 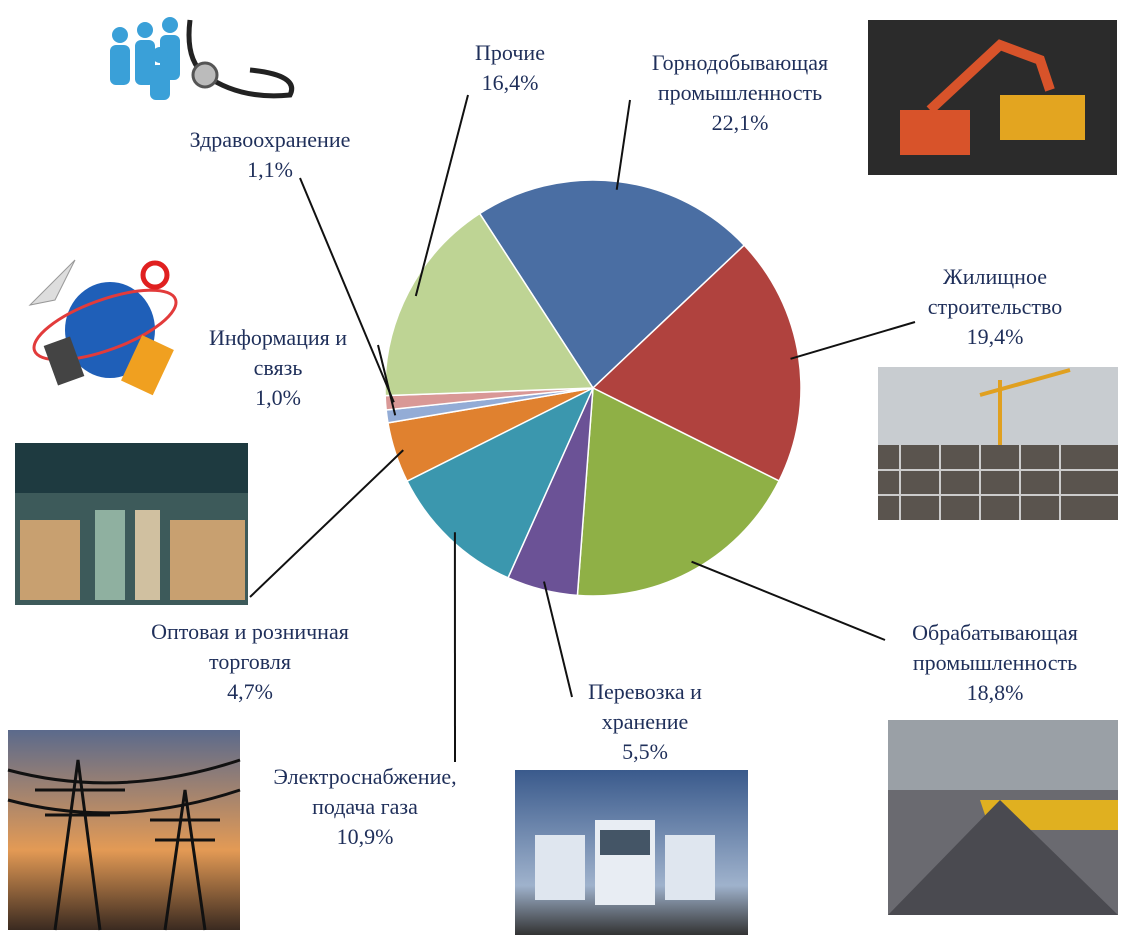 I want to click on category-label: Информация и связь, so click(x=278, y=352).